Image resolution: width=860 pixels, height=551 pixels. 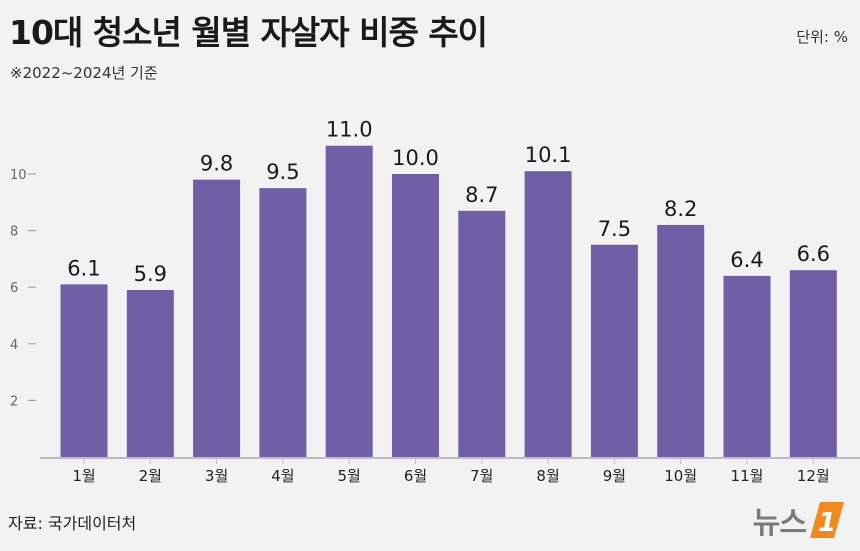 What do you see at coordinates (282, 172) in the screenshot?
I see `data-label: 9.5` at bounding box center [282, 172].